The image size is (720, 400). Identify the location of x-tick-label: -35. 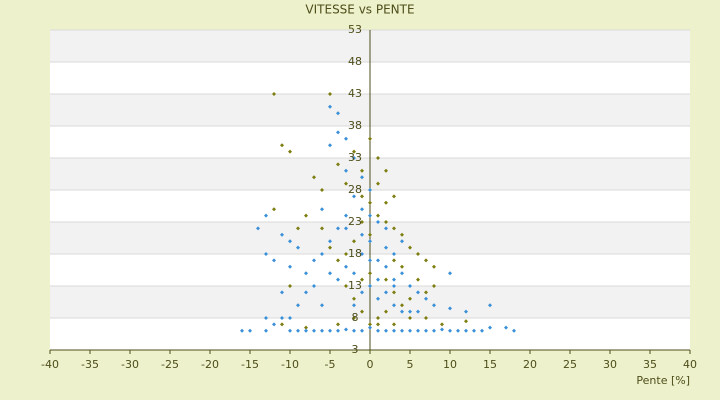
(90, 364).